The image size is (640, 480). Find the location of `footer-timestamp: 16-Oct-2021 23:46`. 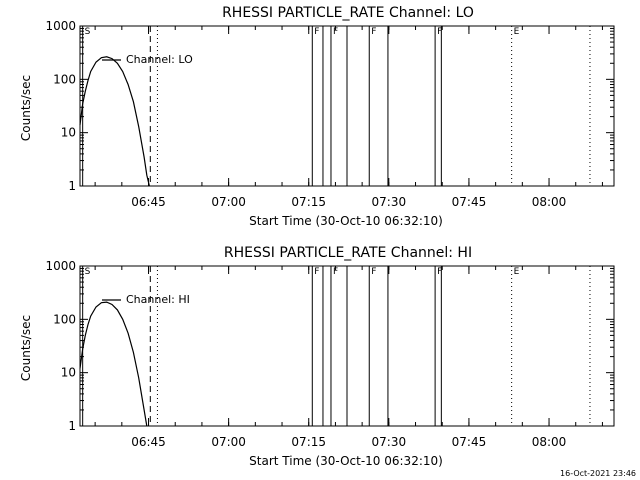

footer-timestamp: 16-Oct-2021 23:46 is located at coordinates (598, 473).